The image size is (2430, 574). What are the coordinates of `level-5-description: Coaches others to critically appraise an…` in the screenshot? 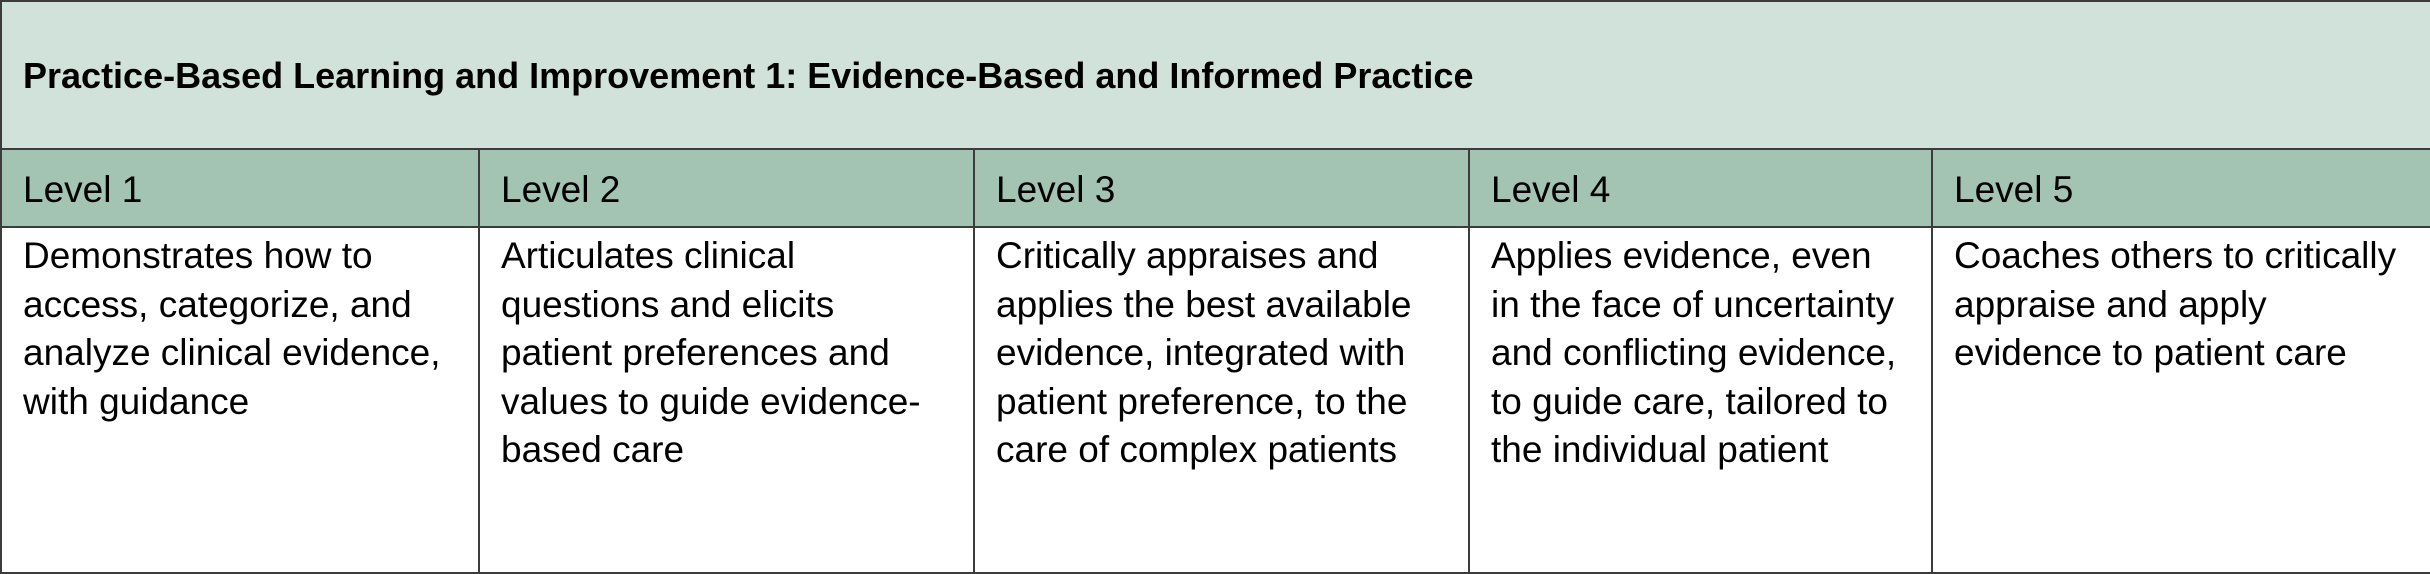 It's located at (2180, 400).